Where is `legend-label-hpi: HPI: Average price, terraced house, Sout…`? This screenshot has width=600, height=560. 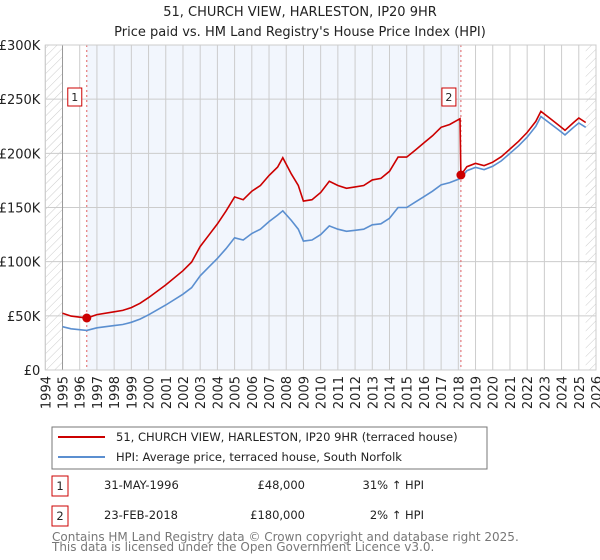
legend-label-hpi: HPI: Average price, terraced house, Sout… is located at coordinates (259, 457).